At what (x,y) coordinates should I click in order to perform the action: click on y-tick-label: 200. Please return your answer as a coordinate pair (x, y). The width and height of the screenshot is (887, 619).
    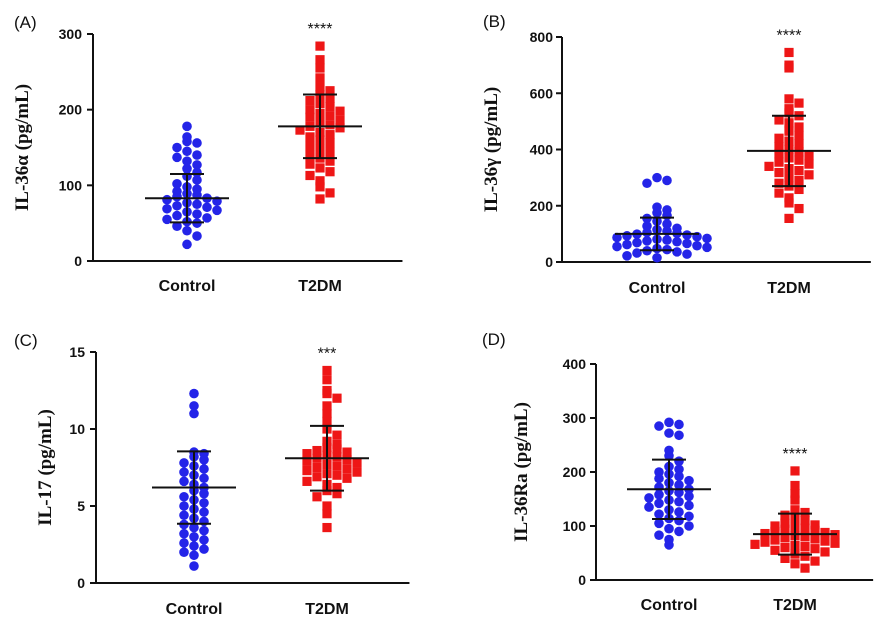
    Looking at the image, I should click on (71, 110).